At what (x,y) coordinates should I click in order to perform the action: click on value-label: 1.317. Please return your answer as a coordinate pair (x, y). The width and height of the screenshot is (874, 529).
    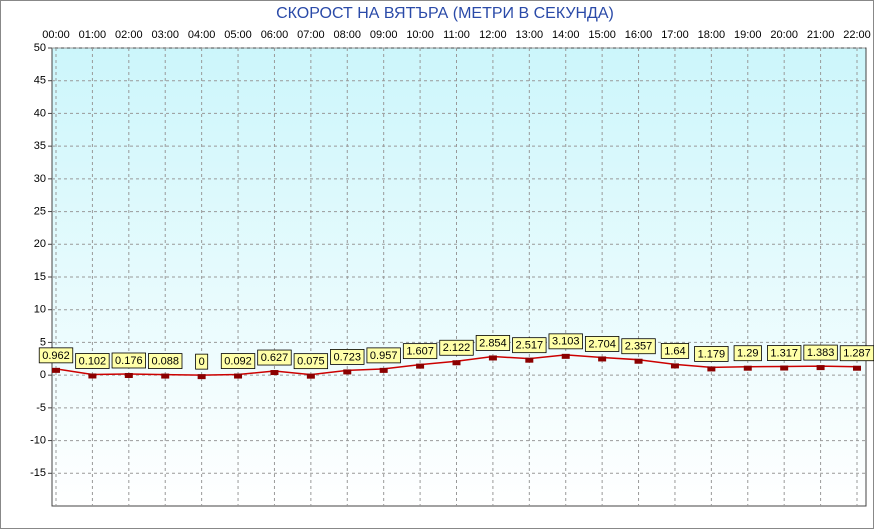
    Looking at the image, I should click on (784, 353).